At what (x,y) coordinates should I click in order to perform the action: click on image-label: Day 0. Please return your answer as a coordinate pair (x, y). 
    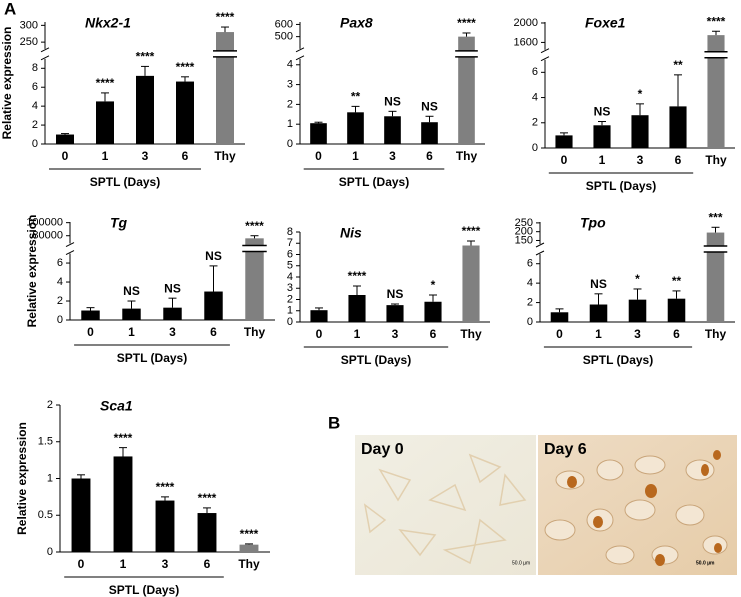
    Looking at the image, I should click on (382, 449).